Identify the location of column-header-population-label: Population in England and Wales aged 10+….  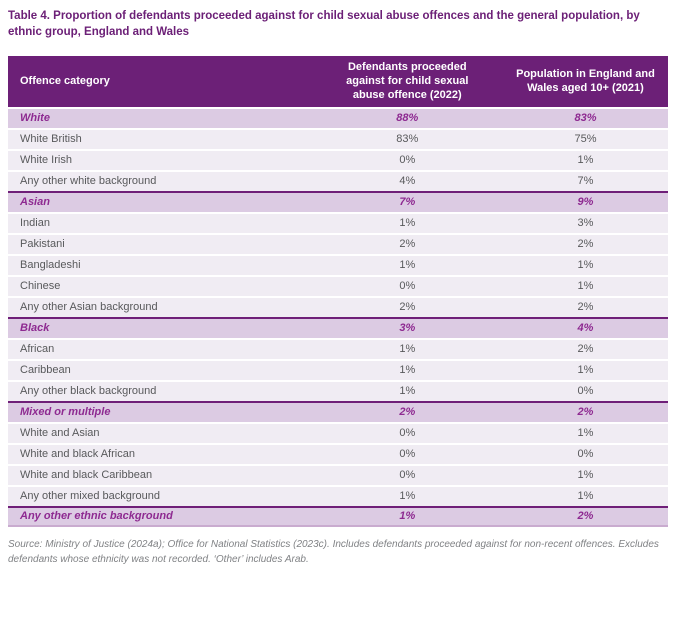
(585, 81).